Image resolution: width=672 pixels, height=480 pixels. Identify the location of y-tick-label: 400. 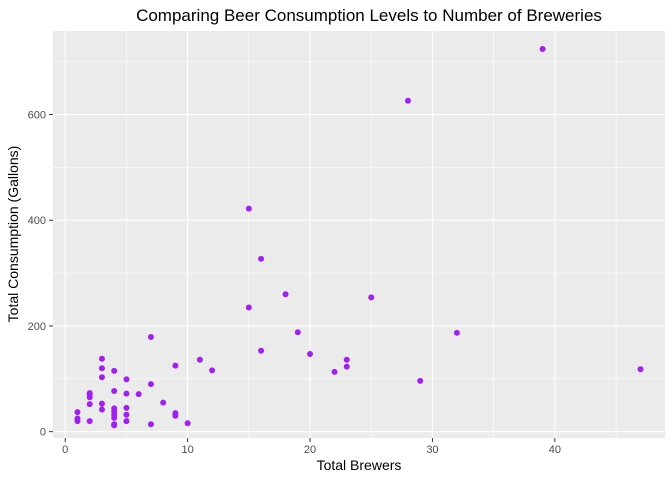
(37, 221).